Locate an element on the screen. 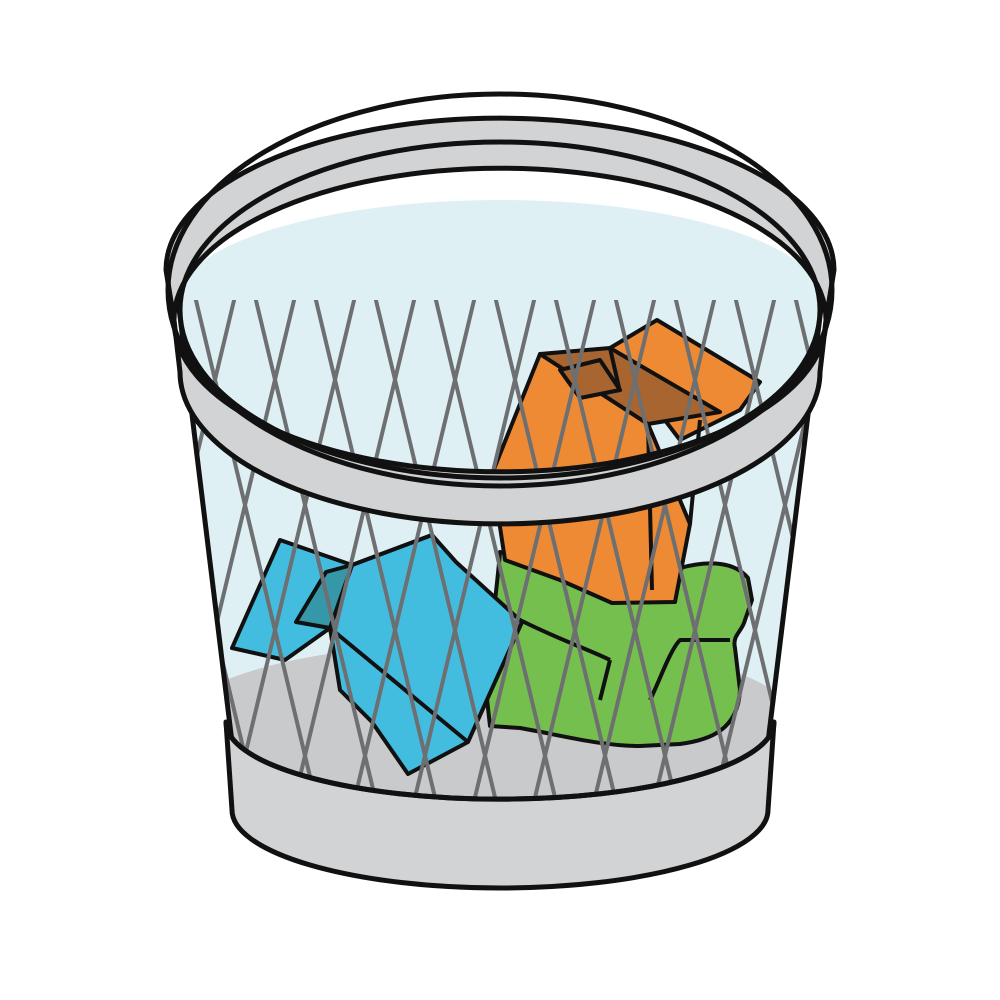 The image size is (1000, 1000). basket-top-rim-front is located at coordinates (500, 422).